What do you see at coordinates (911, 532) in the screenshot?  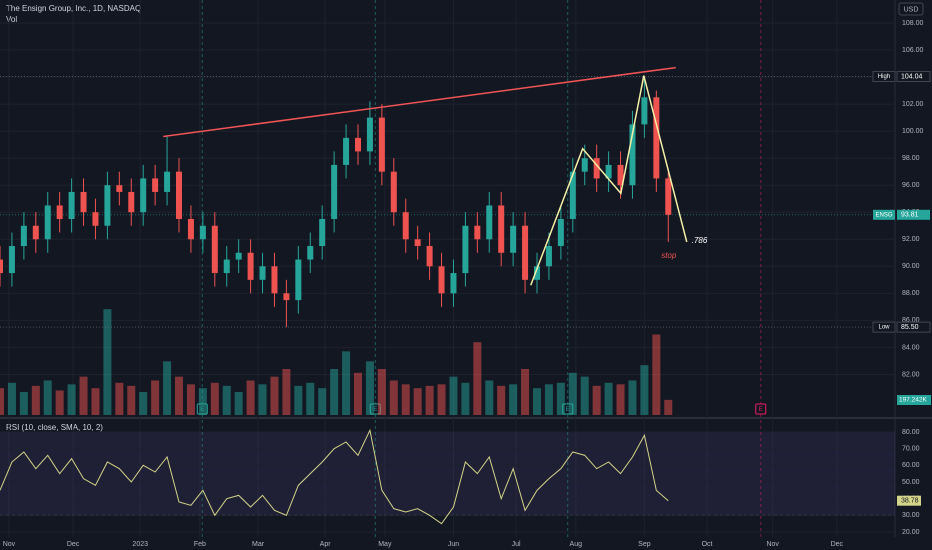 I see `rsi-tick-label: 20.00` at bounding box center [911, 532].